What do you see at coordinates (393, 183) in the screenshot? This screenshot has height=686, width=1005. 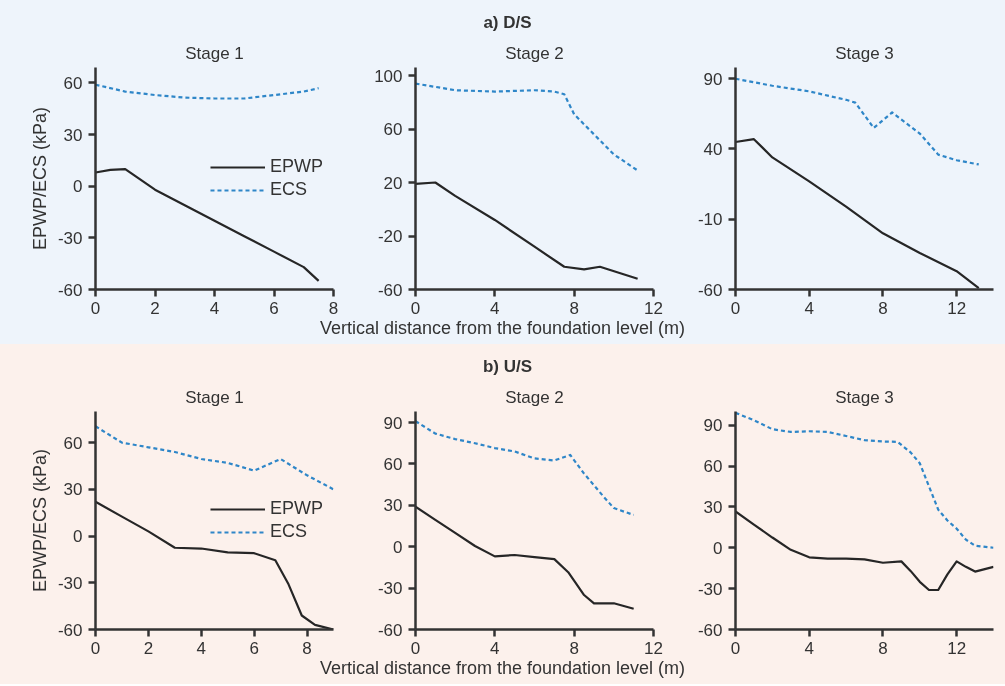 I see `y-tick-label: 20` at bounding box center [393, 183].